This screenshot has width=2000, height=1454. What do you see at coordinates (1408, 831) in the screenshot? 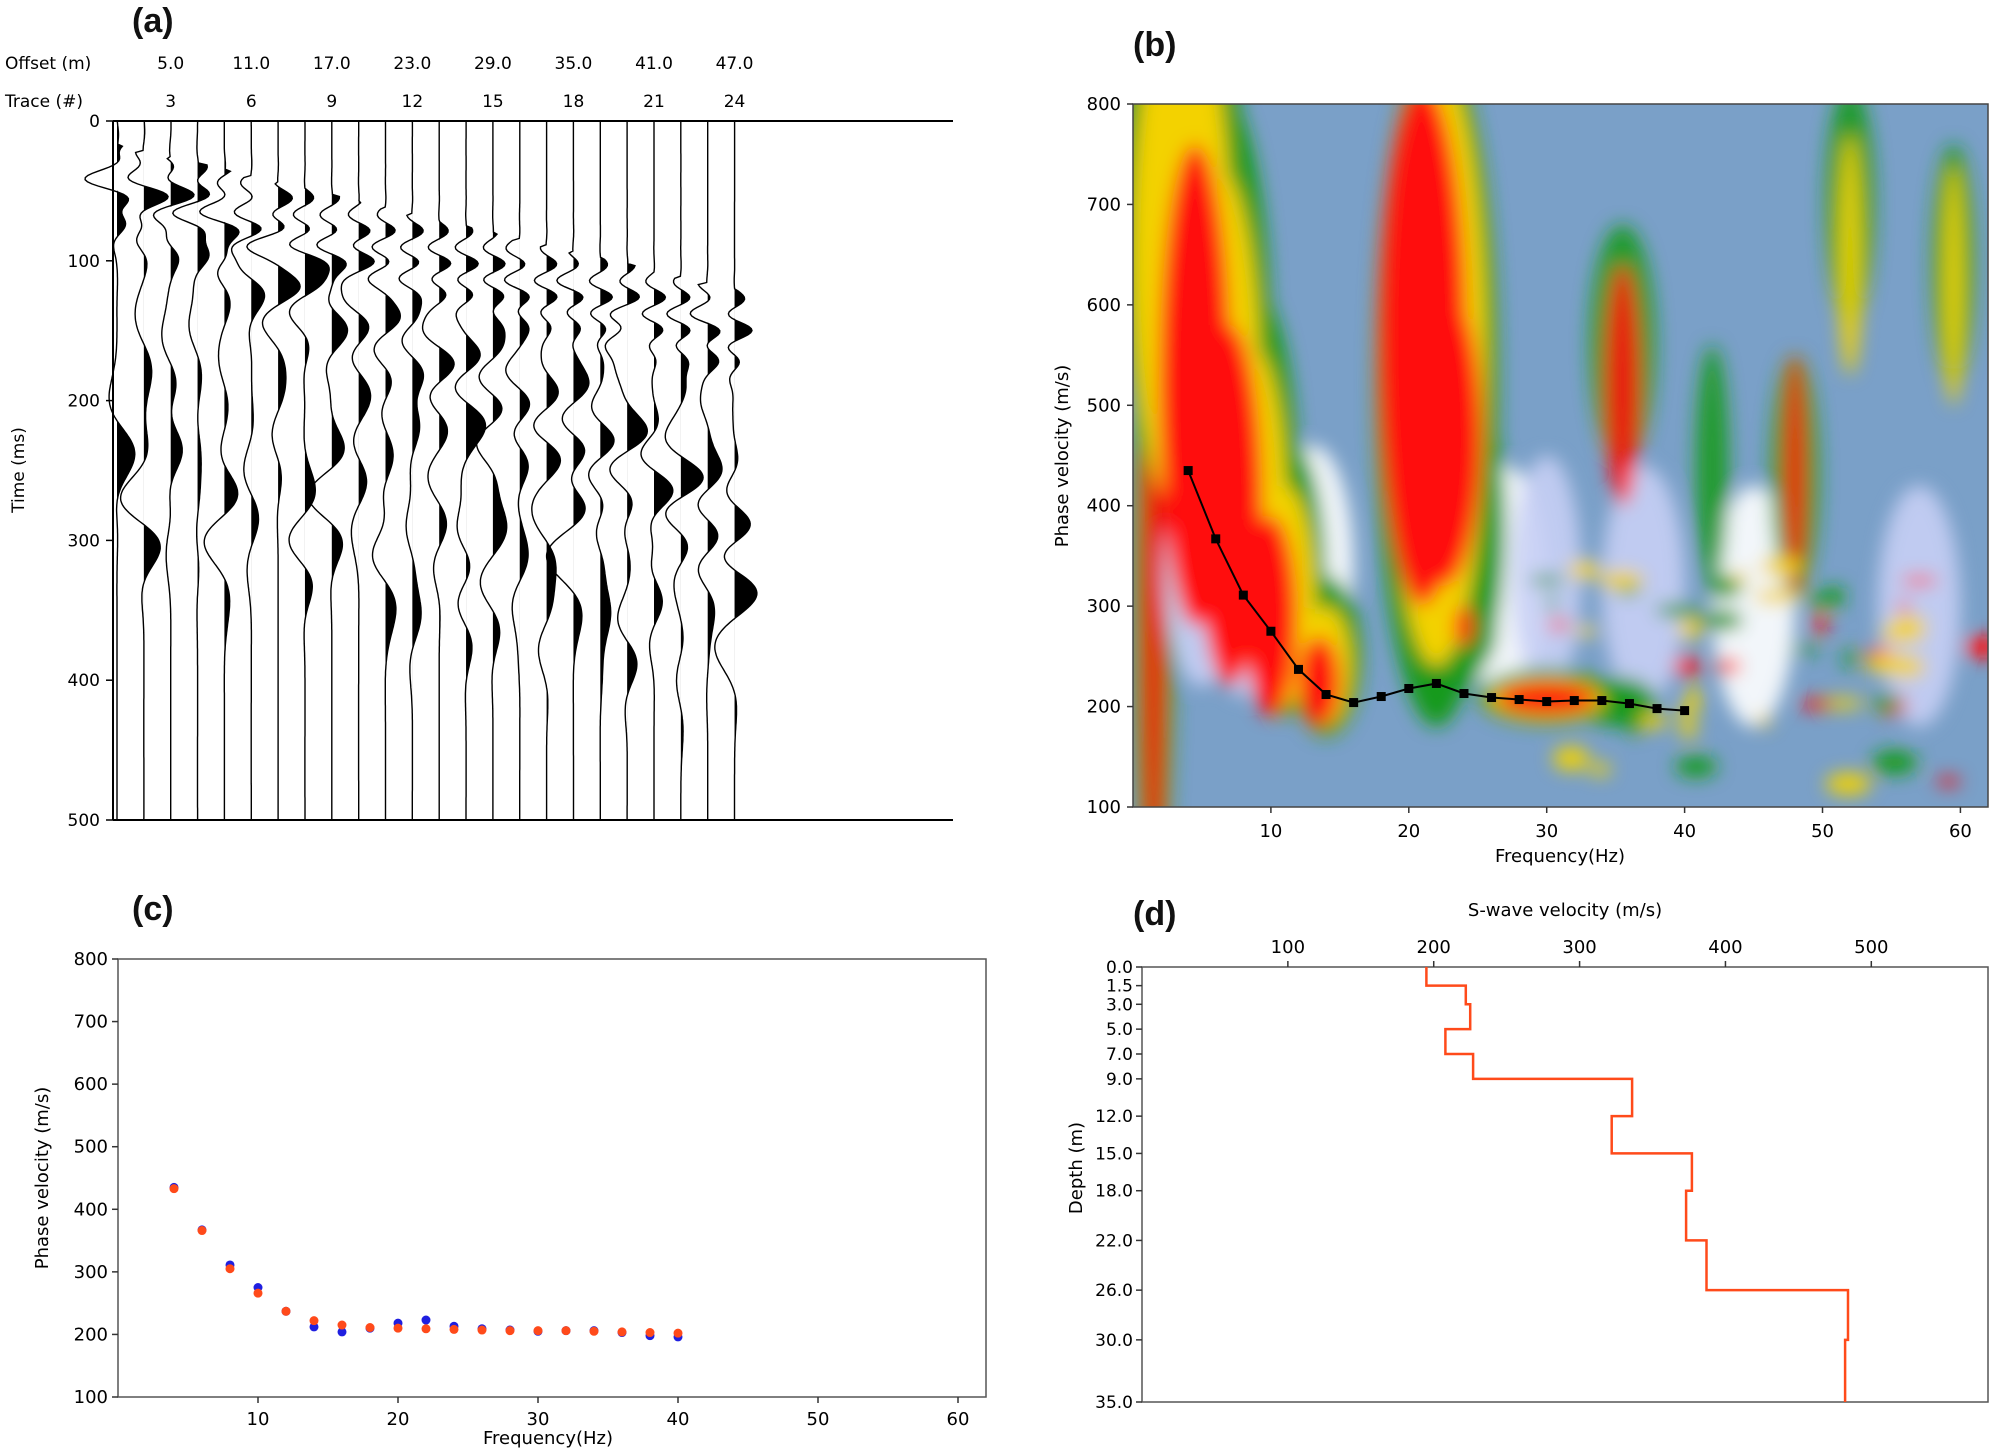
I see `b-x-tick-label: 20` at bounding box center [1408, 831].